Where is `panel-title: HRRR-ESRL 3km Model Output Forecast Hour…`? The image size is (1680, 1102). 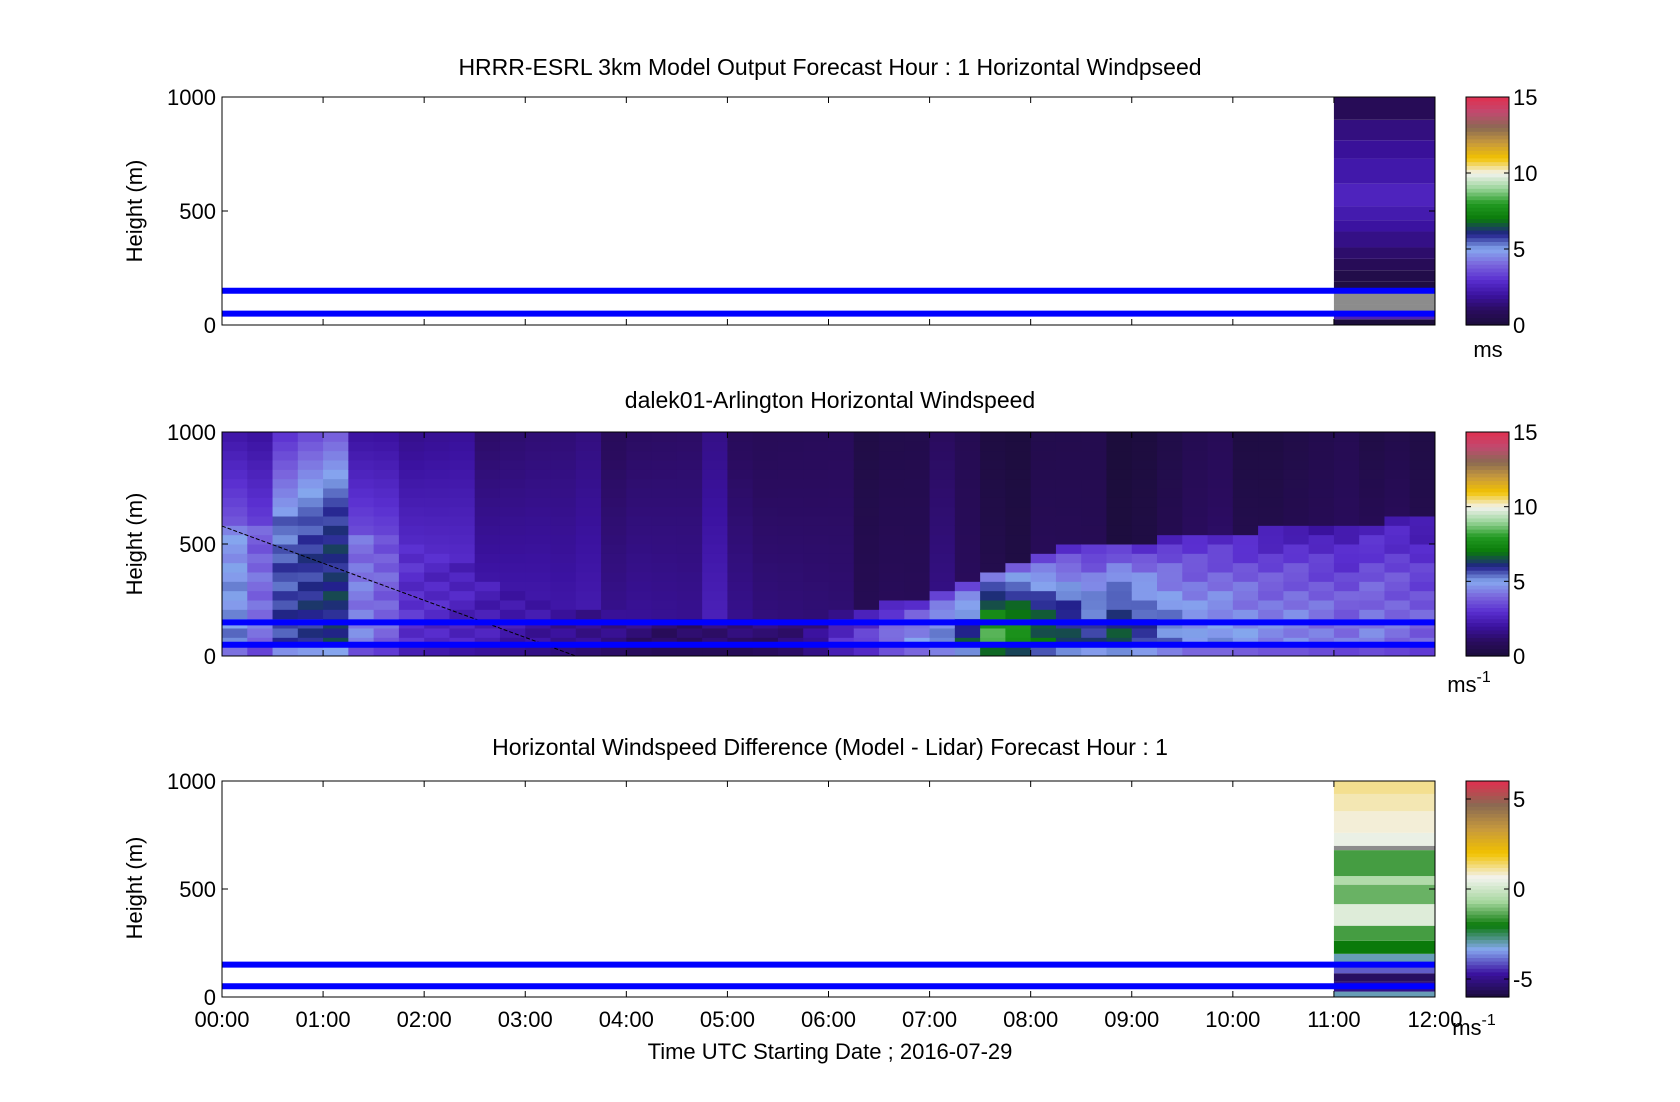 panel-title: HRRR-ESRL 3km Model Output Forecast Hour… is located at coordinates (829, 67).